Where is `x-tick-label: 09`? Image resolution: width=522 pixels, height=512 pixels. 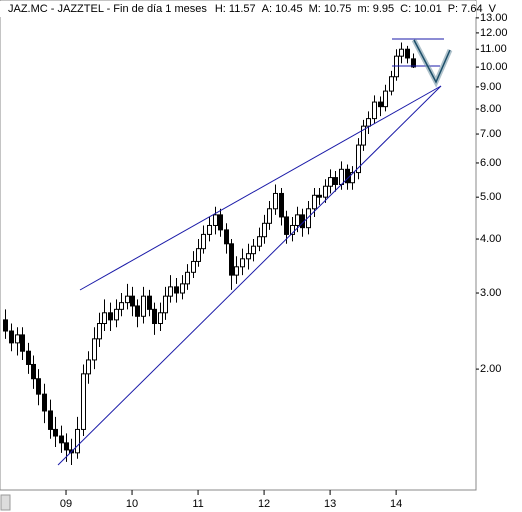 x-tick-label: 09 is located at coordinates (66, 504).